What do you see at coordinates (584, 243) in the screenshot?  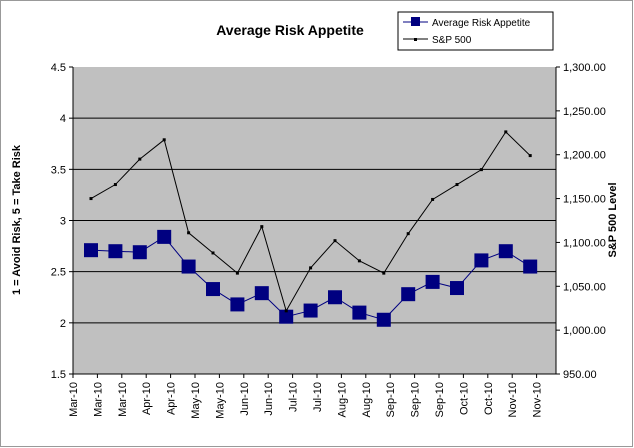 I see `y2-tick-label: 1,100.00` at bounding box center [584, 243].